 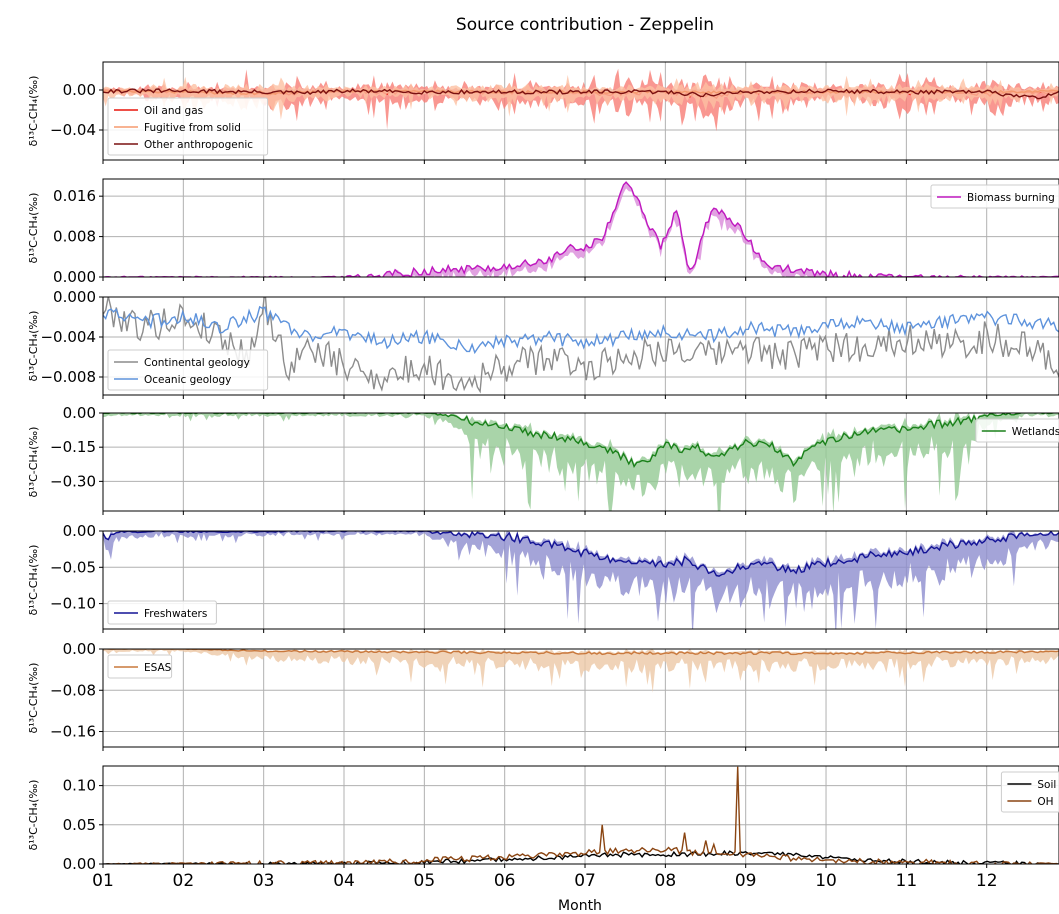 What do you see at coordinates (544, 881) in the screenshot?
I see `x-tick-labels: 01 02 03 04 05 06 07 08 09 10 11 12` at bounding box center [544, 881].